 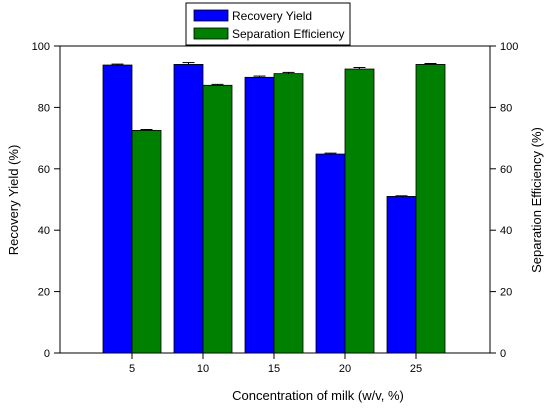 I want to click on legend-label-recovery-yield: Recovery Yield, so click(x=272, y=16).